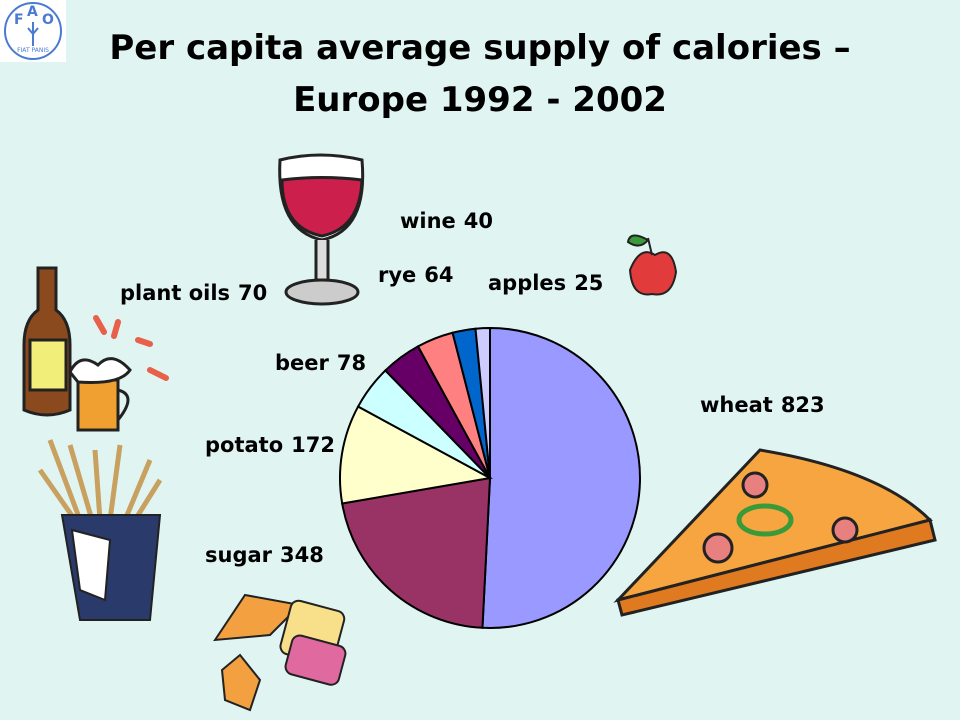  I want to click on sweets-art, so click(280, 652).